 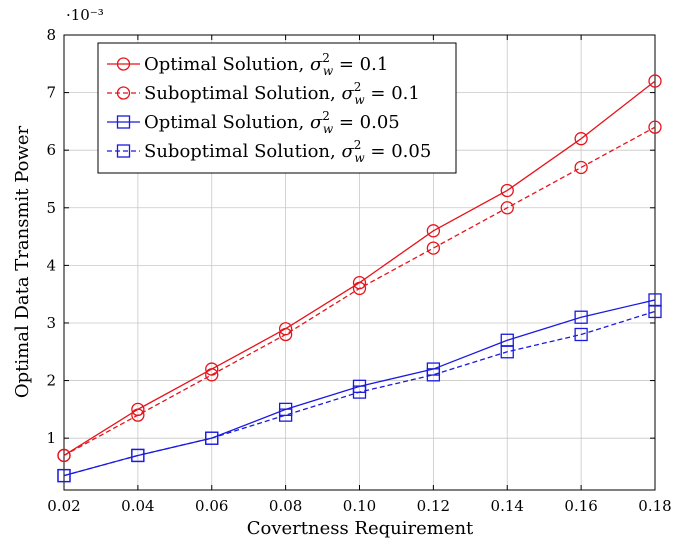 I want to click on legend-item-4: Suboptimal Solution, σ2 w = 0.05, so click(x=269, y=151).